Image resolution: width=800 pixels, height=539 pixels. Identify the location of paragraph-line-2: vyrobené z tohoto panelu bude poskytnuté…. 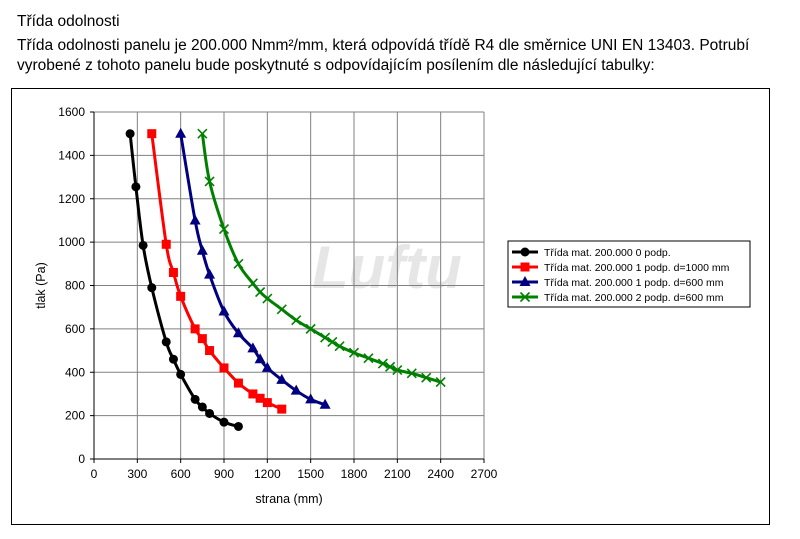
(336, 65).